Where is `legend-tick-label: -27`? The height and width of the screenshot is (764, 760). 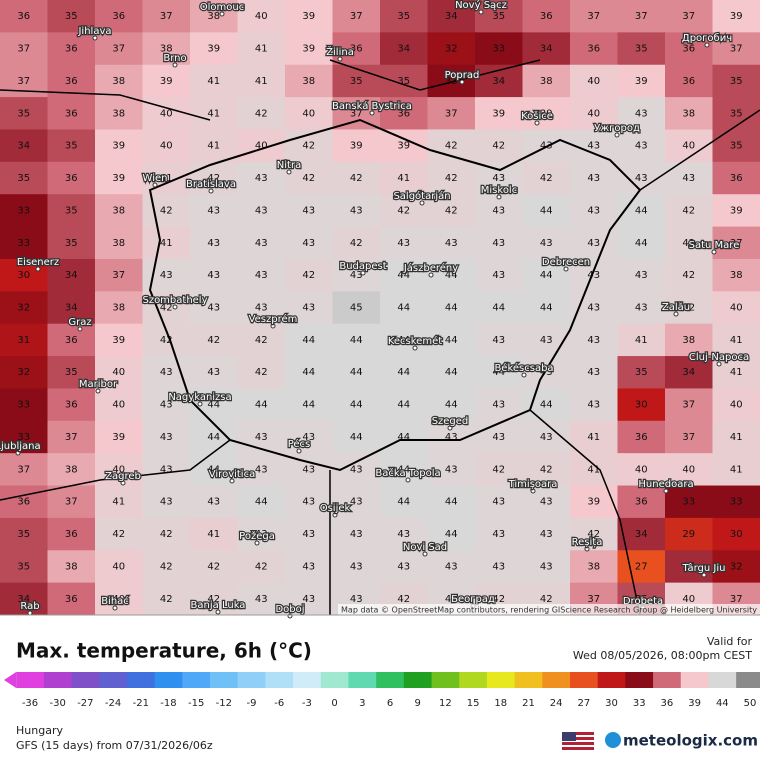
legend-tick-label: -27 is located at coordinates (85, 703).